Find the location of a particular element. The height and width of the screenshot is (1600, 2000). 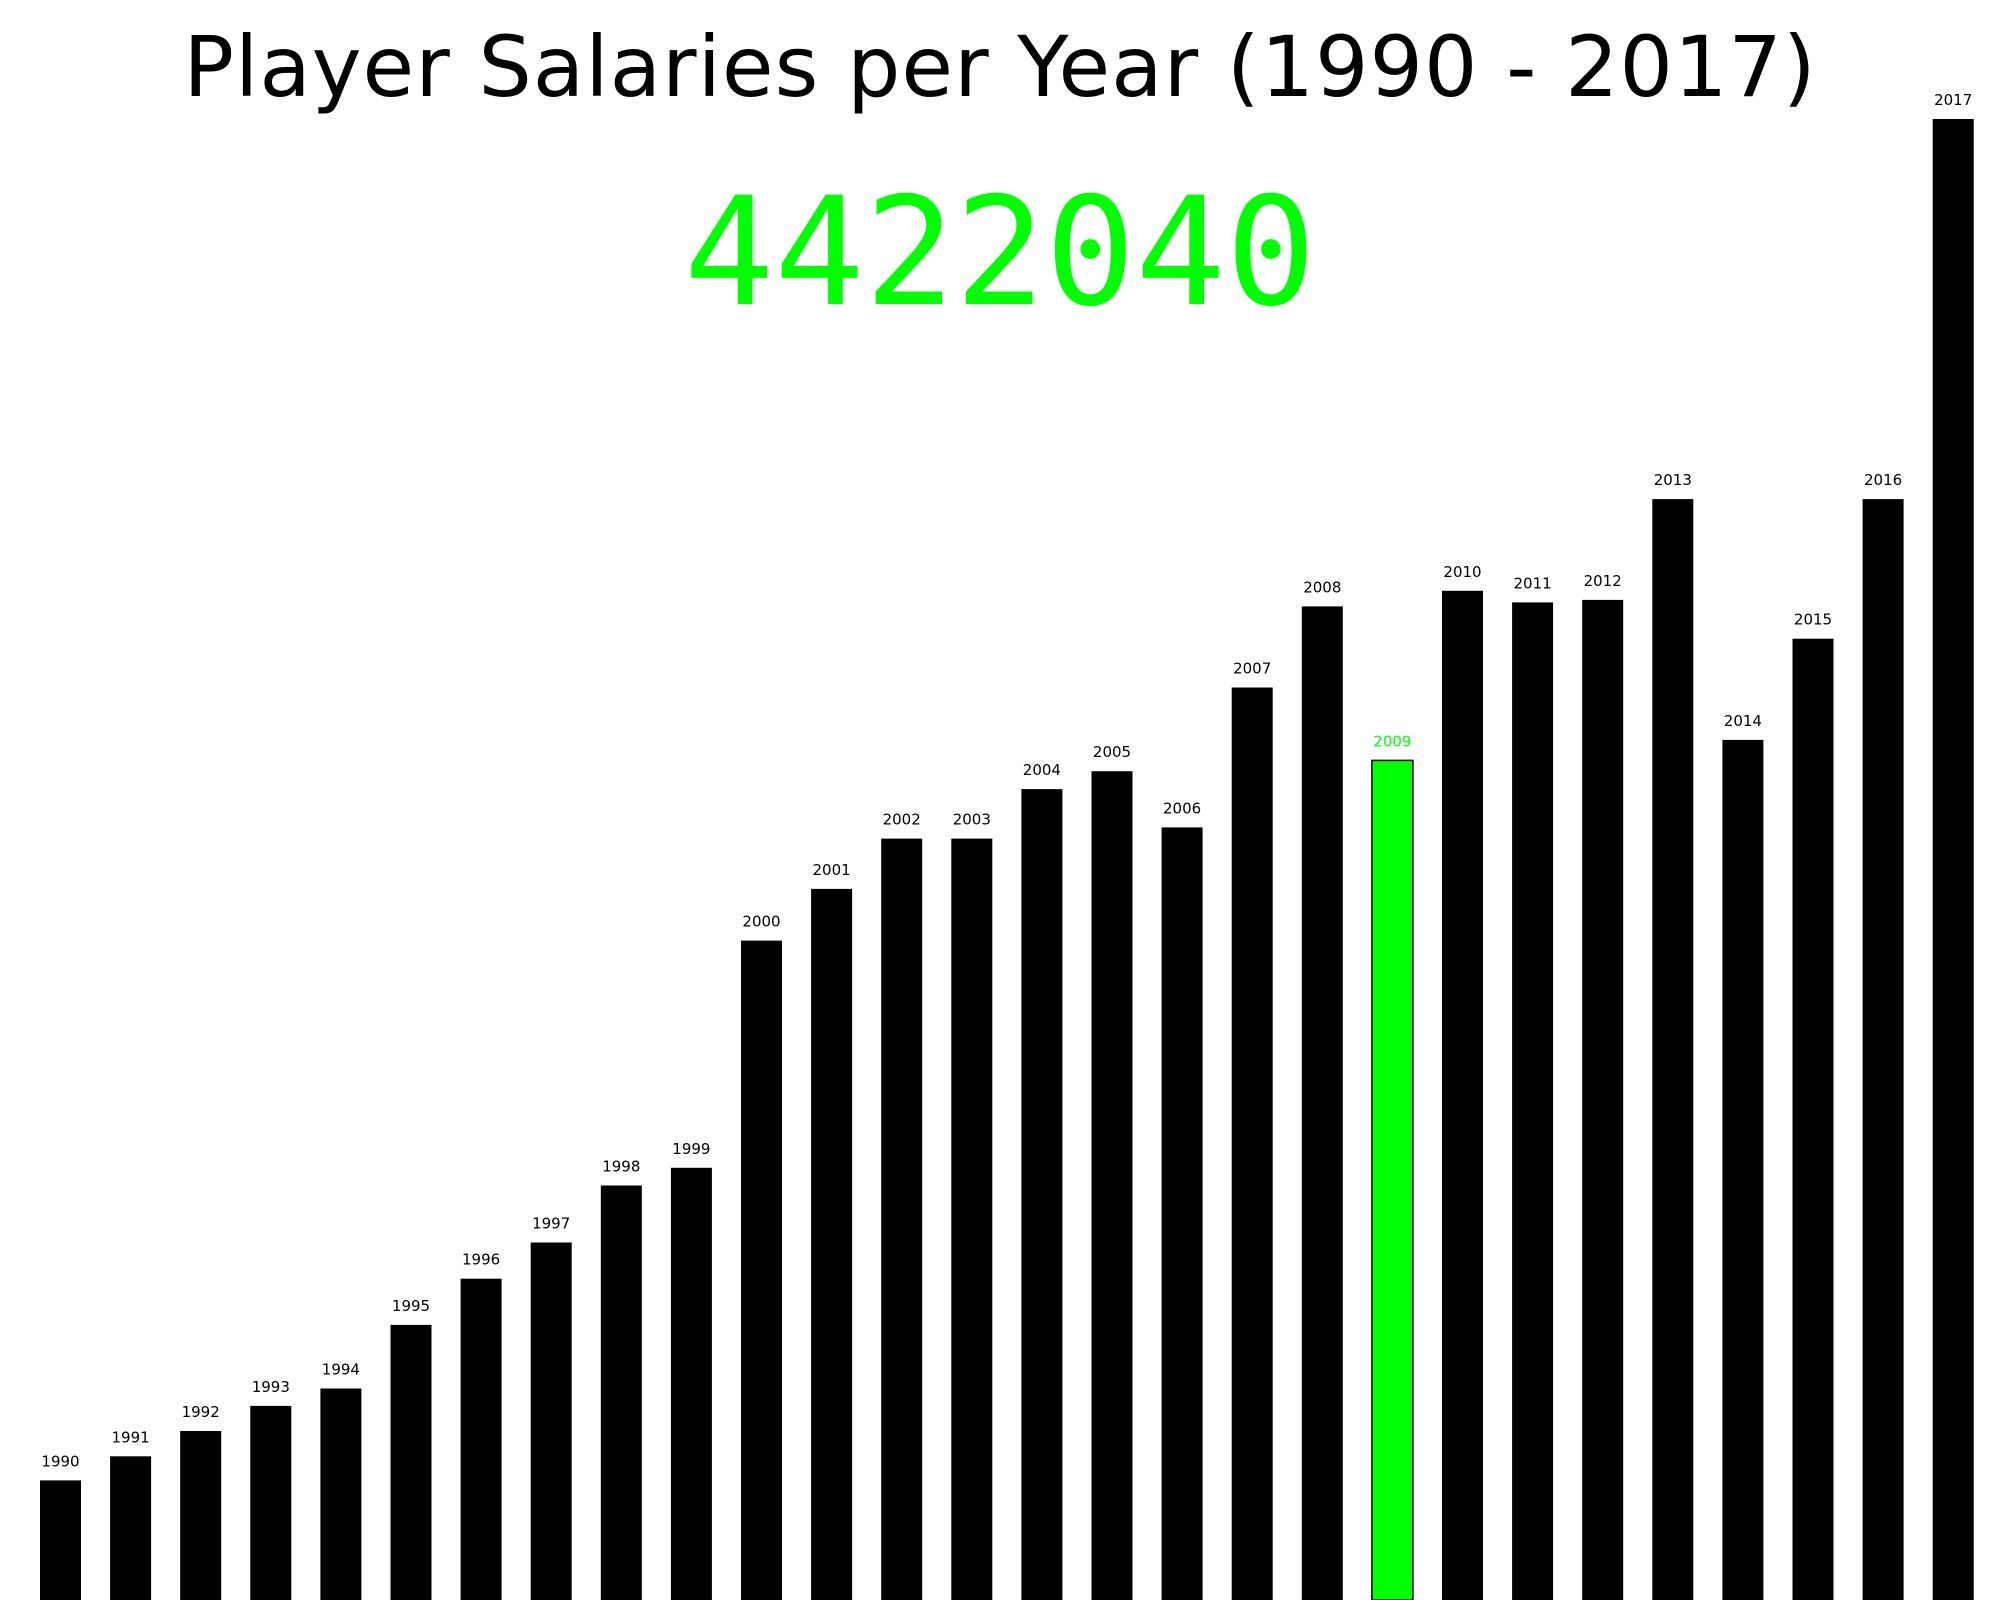

bar-label-2015: 2015 is located at coordinates (1813, 620).